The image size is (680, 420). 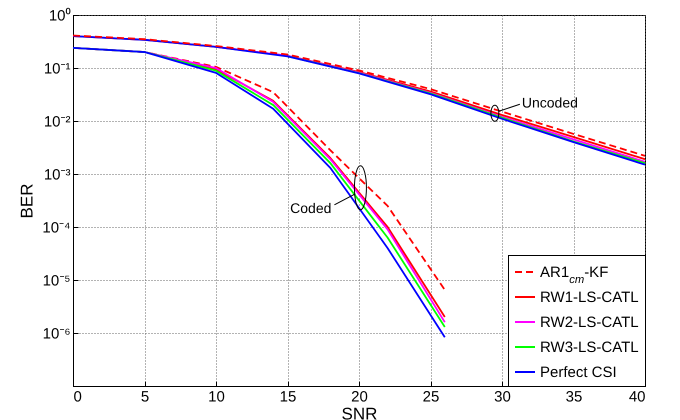 What do you see at coordinates (359, 397) in the screenshot?
I see `x-tick-label: 20` at bounding box center [359, 397].